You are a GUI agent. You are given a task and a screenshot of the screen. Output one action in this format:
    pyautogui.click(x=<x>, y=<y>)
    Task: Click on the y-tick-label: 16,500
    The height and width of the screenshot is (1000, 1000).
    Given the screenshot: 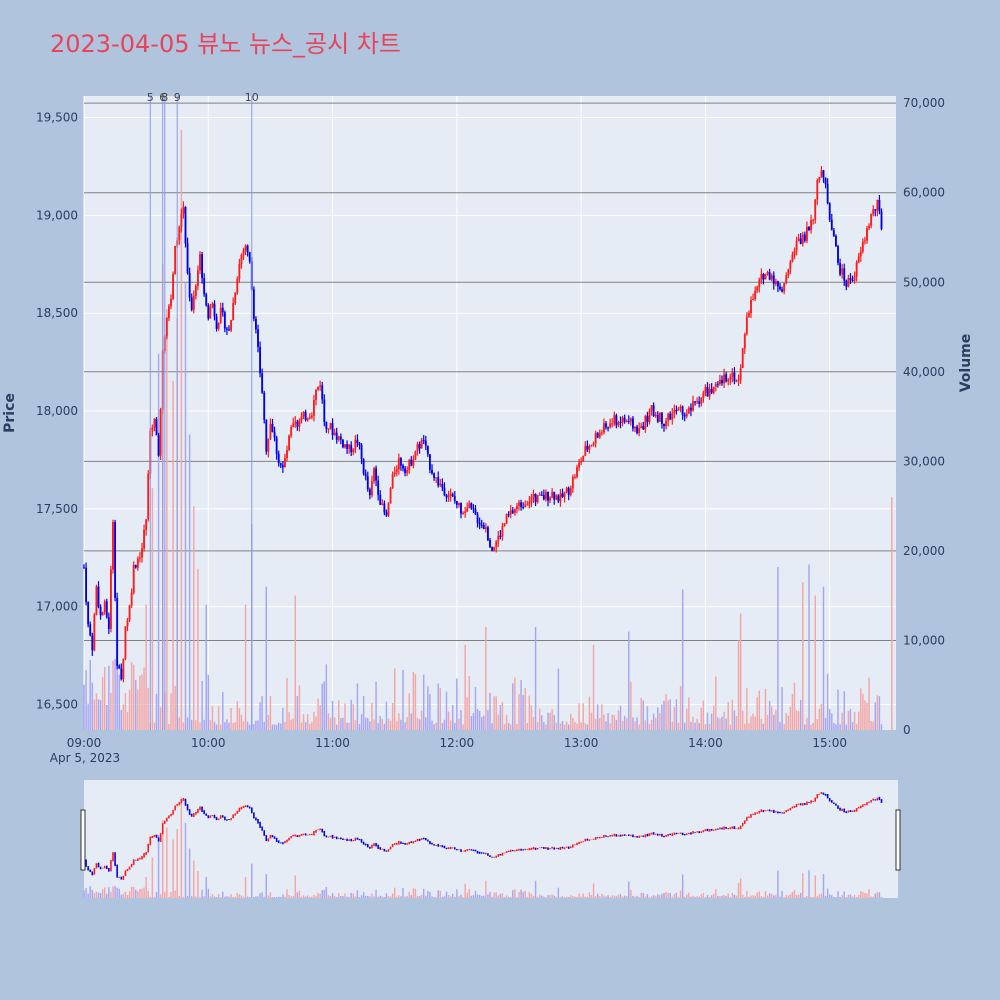 What is the action you would take?
    pyautogui.click(x=57, y=705)
    